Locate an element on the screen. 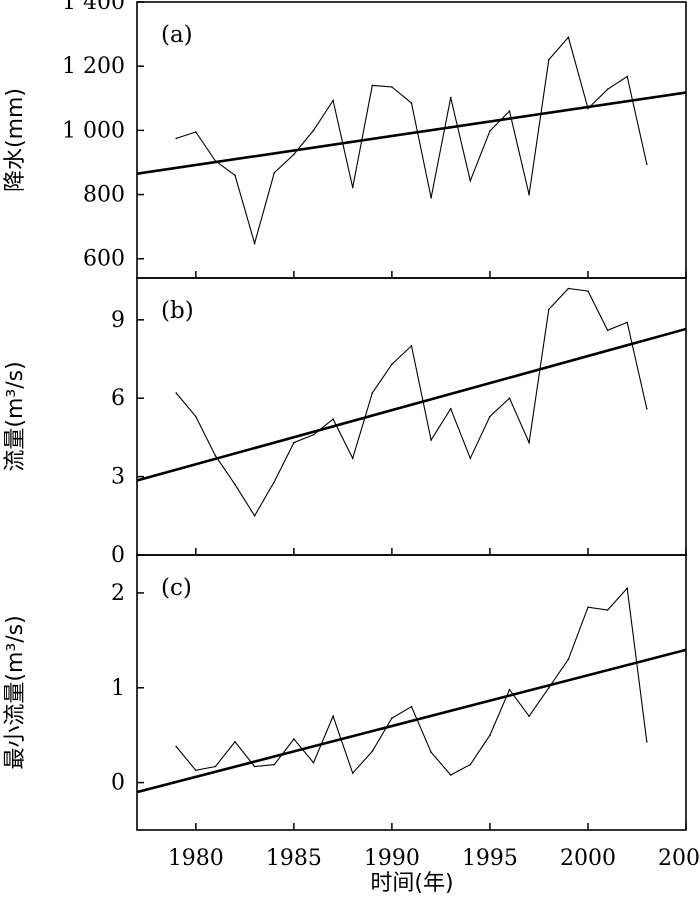 The height and width of the screenshot is (923, 700). x-tick-label: 1980 is located at coordinates (196, 858).